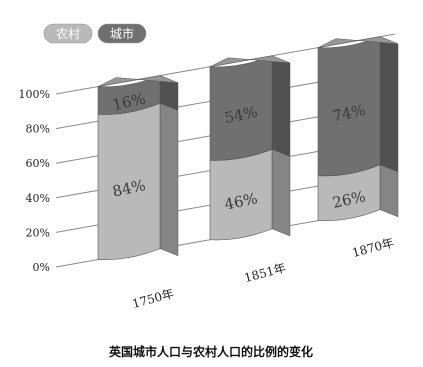  I want to click on chart-title: 英国城市人口与农村人口的比例的变化, so click(211, 351).